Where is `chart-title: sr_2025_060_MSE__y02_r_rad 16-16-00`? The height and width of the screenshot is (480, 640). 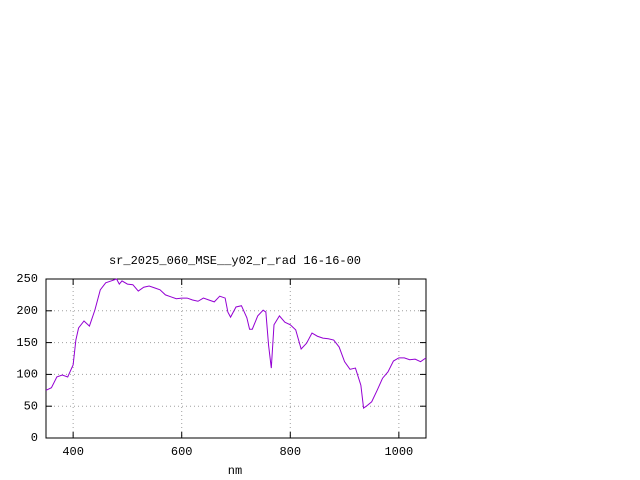
chart-title: sr_2025_060_MSE__y02_r_rad 16-16-00 is located at coordinates (235, 261).